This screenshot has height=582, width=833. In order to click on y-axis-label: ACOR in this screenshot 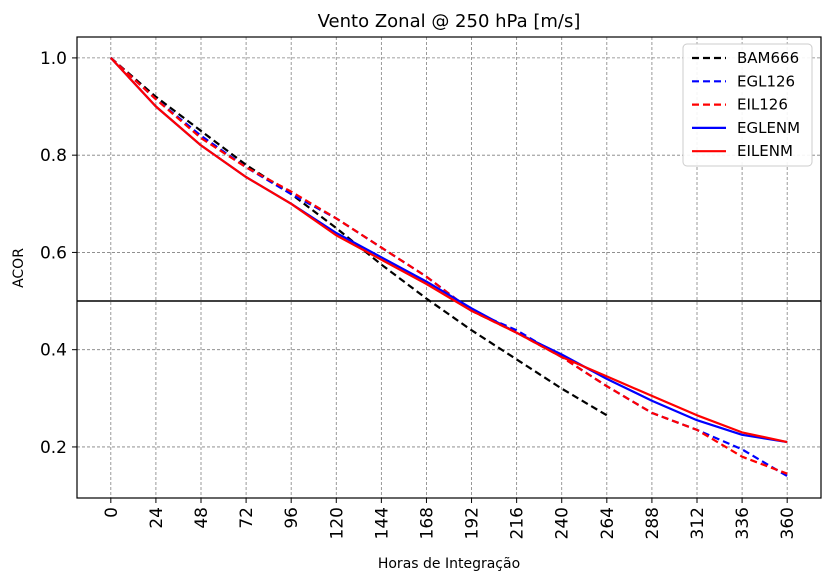, I will do `click(19, 268)`.